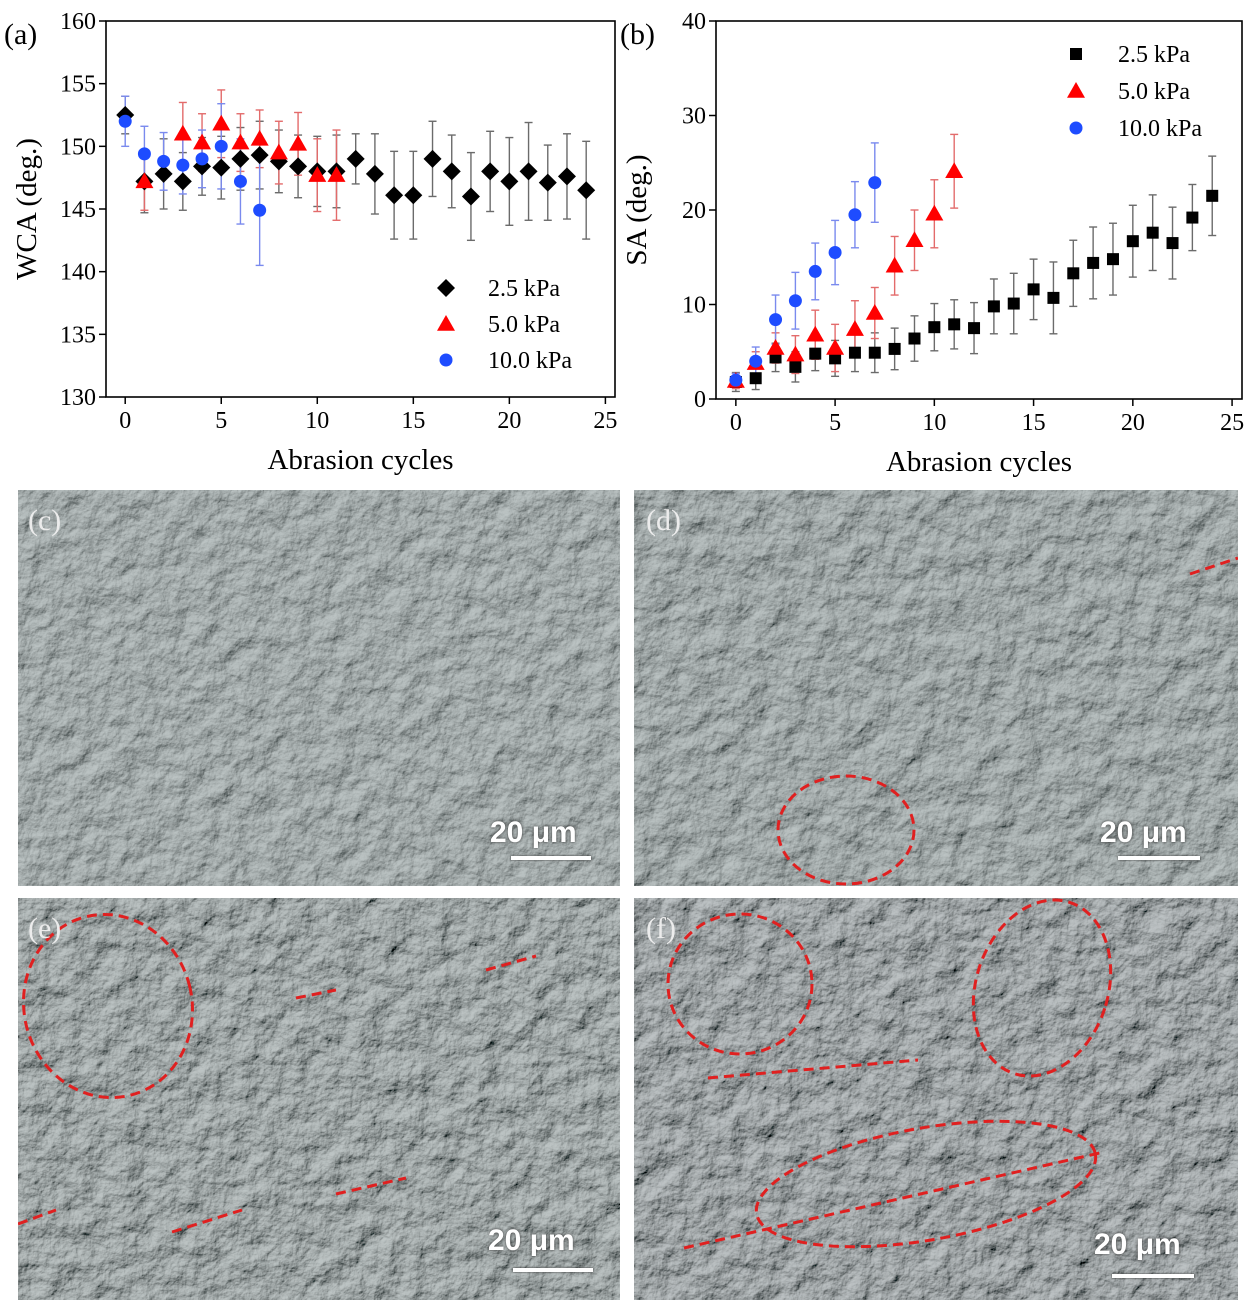 The height and width of the screenshot is (1309, 1250). What do you see at coordinates (78, 398) in the screenshot?
I see `y-tick-label: 130` at bounding box center [78, 398].